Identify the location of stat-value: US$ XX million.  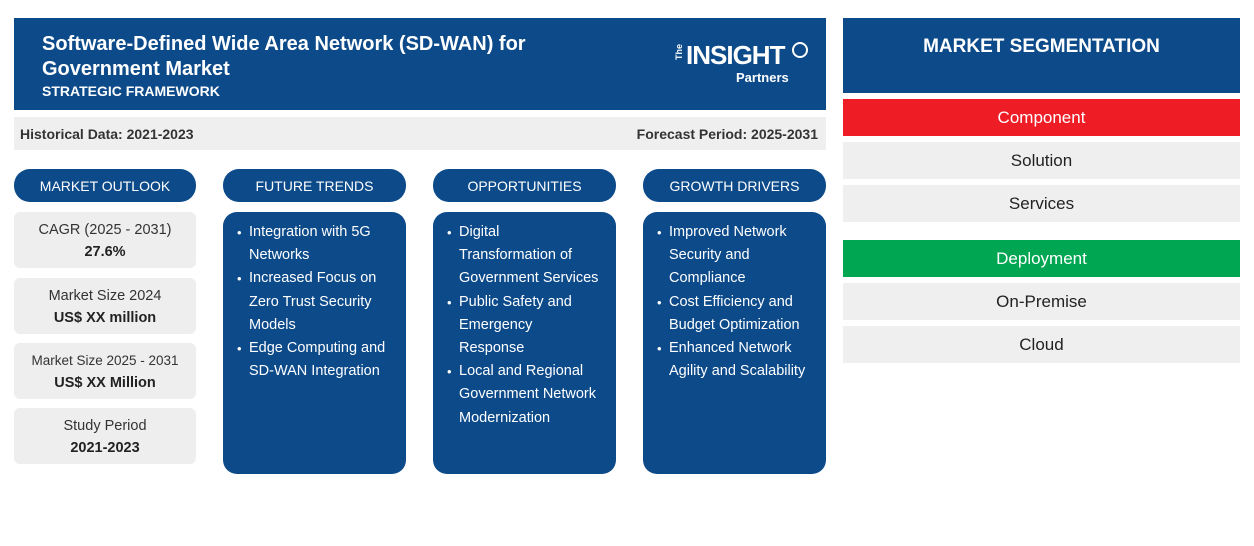
(105, 318).